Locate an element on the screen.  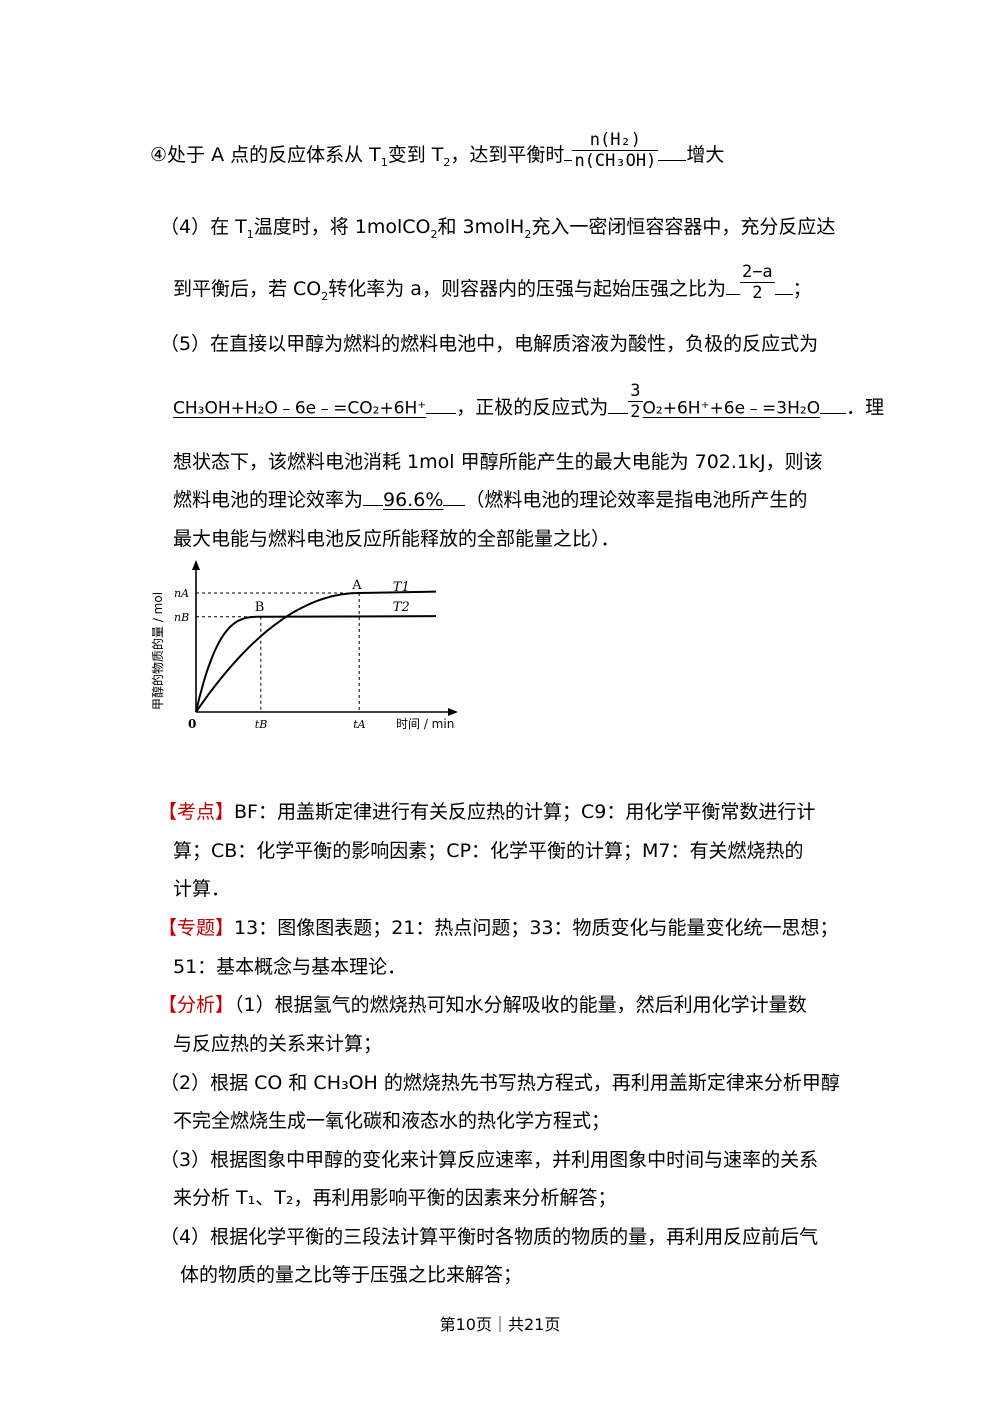
fraction-numerator: n(H₂) is located at coordinates (615, 140).